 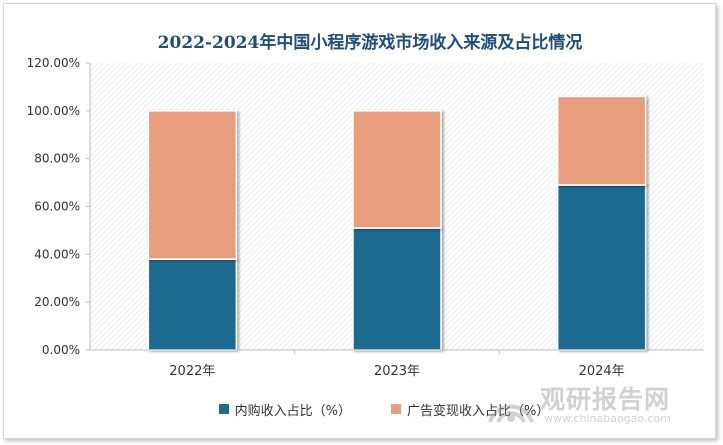 I want to click on y-tick-label: 80.00%, so click(x=57, y=159).